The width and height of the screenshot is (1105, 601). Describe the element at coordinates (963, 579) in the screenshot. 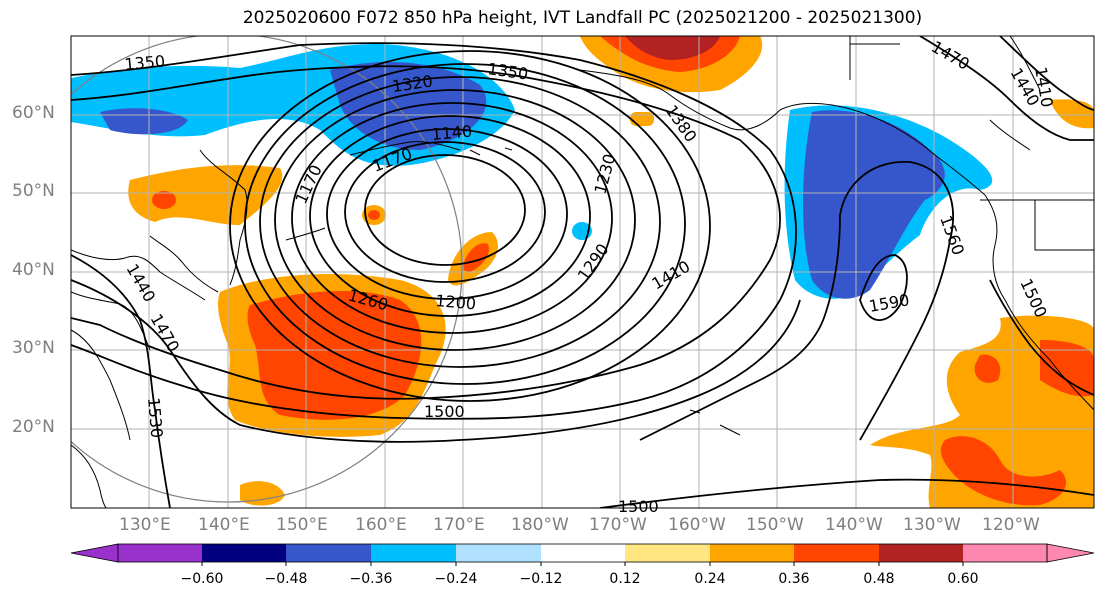

I see `colorbar-tick-label: 0.60` at that location.